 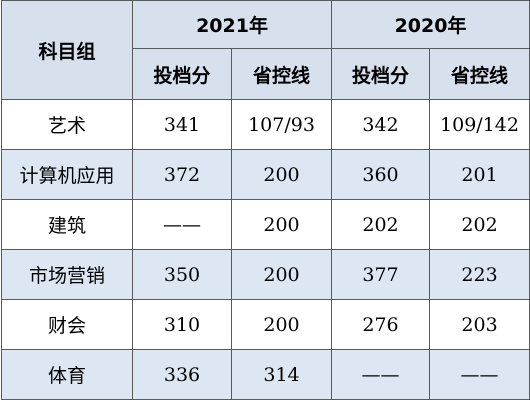 What do you see at coordinates (182, 274) in the screenshot?
I see `score-2021-cell: 350` at bounding box center [182, 274].